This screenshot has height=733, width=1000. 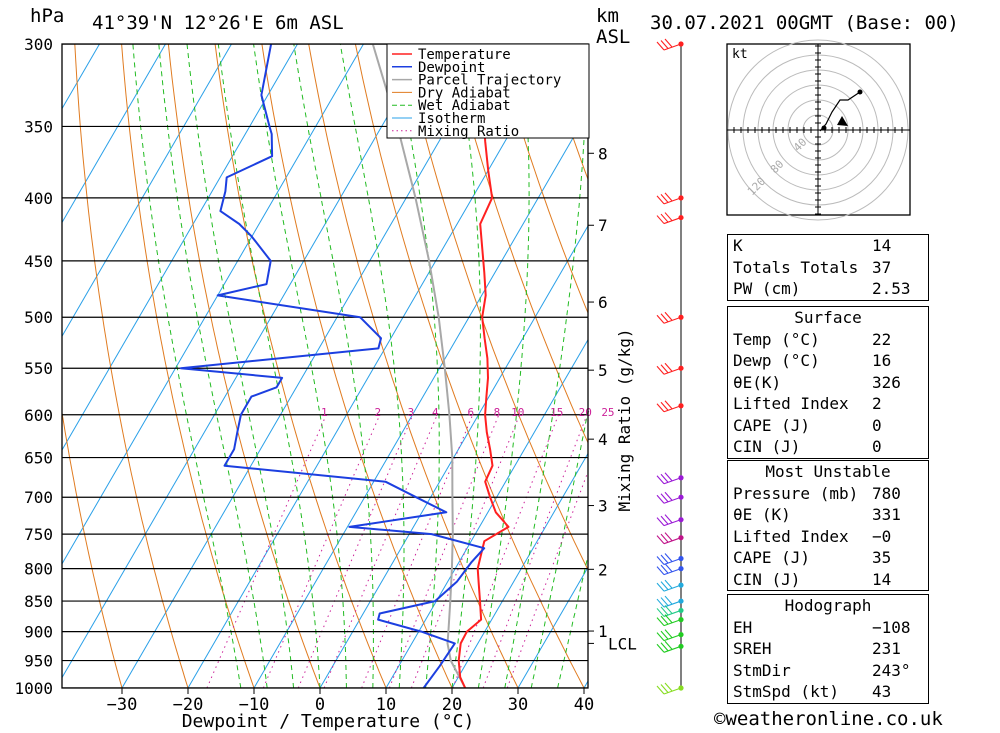 I want to click on pressure-tick-label: 850, so click(x=38, y=601).